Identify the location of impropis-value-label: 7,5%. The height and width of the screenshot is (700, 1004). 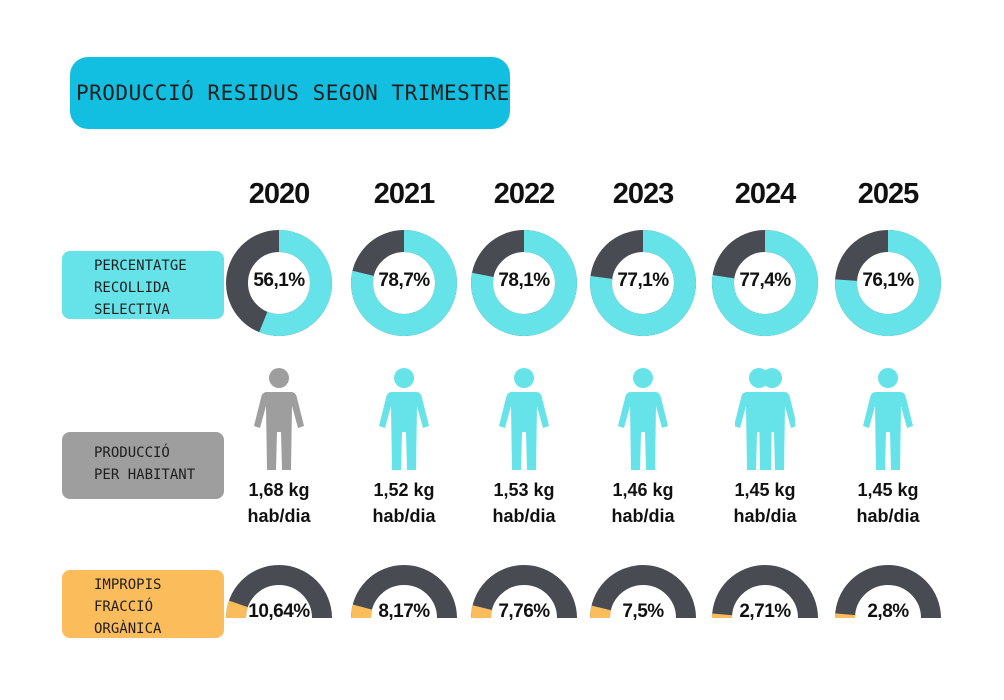
(643, 611).